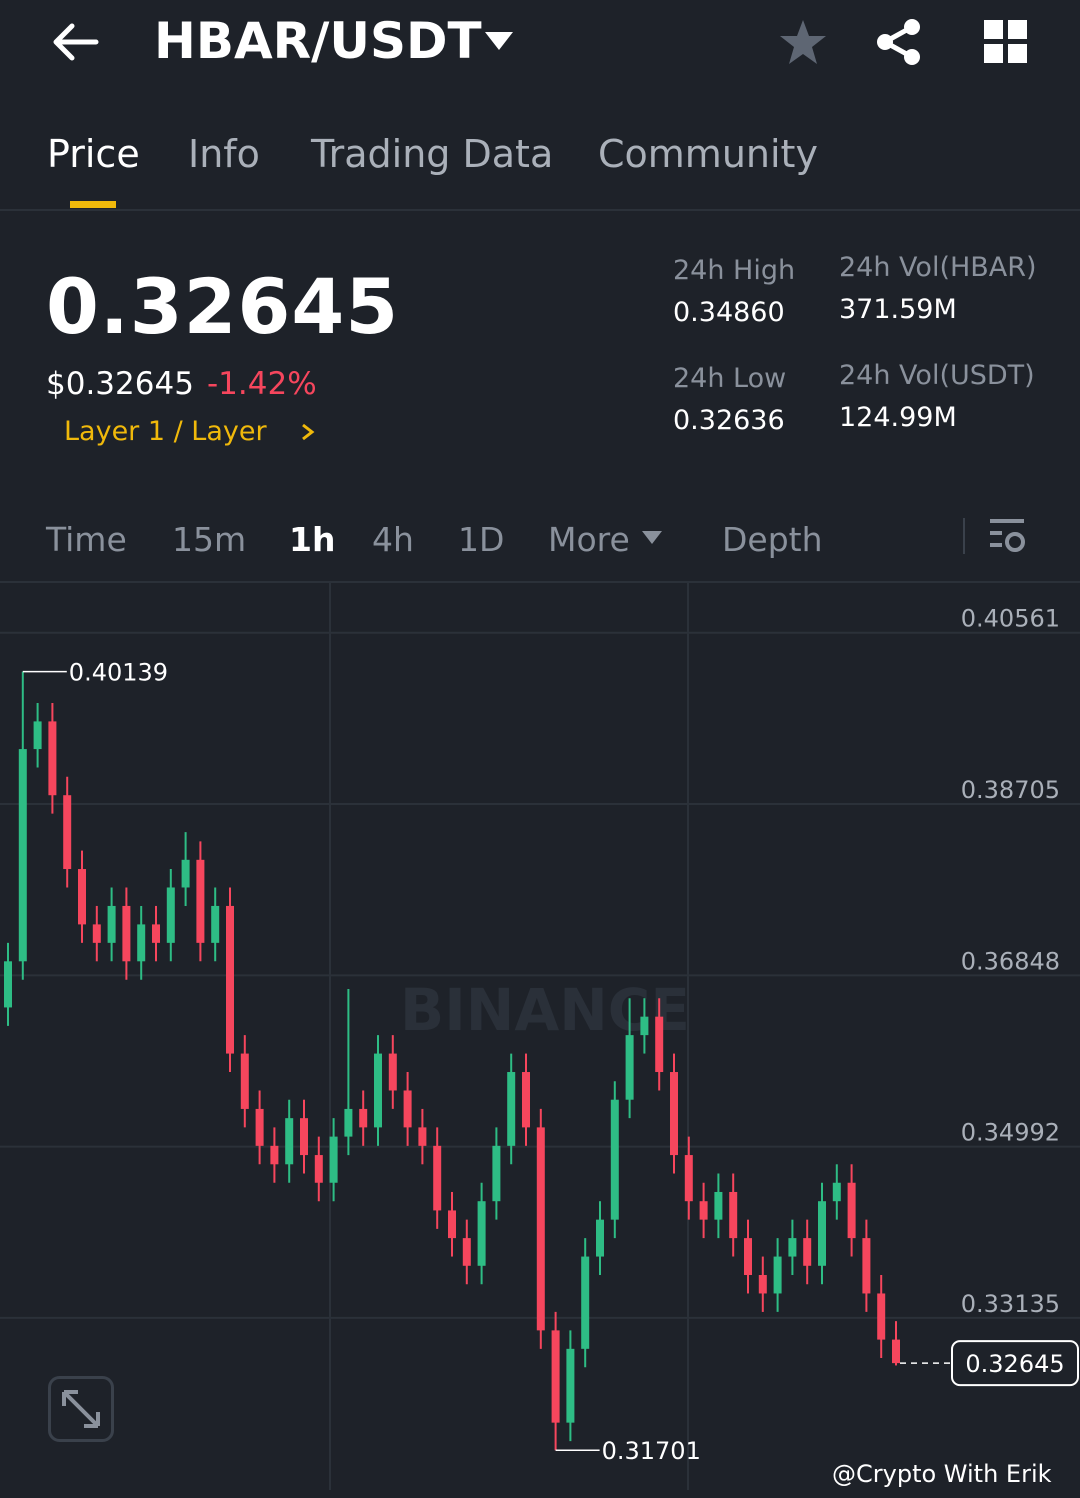 This screenshot has height=1498, width=1080. What do you see at coordinates (1010, 1304) in the screenshot?
I see `y-tick-label: 0.33135` at bounding box center [1010, 1304].